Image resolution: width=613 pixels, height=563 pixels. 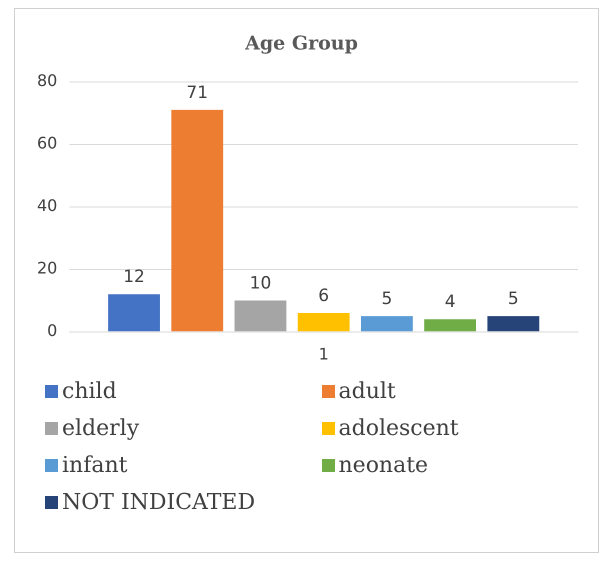 What do you see at coordinates (47, 205) in the screenshot?
I see `y-tick-label: 40` at bounding box center [47, 205].